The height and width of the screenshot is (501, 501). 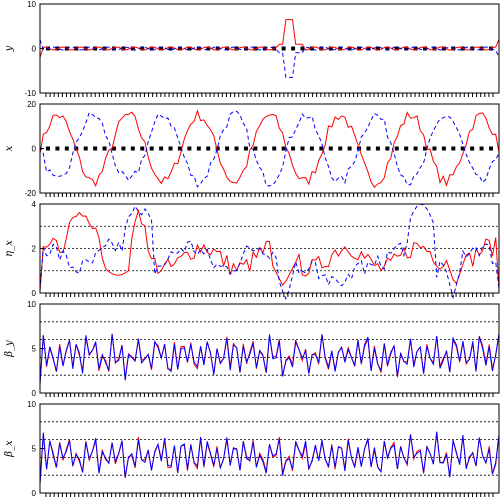 What do you see at coordinates (9, 48) in the screenshot?
I see `y-axis-label: y` at bounding box center [9, 48].